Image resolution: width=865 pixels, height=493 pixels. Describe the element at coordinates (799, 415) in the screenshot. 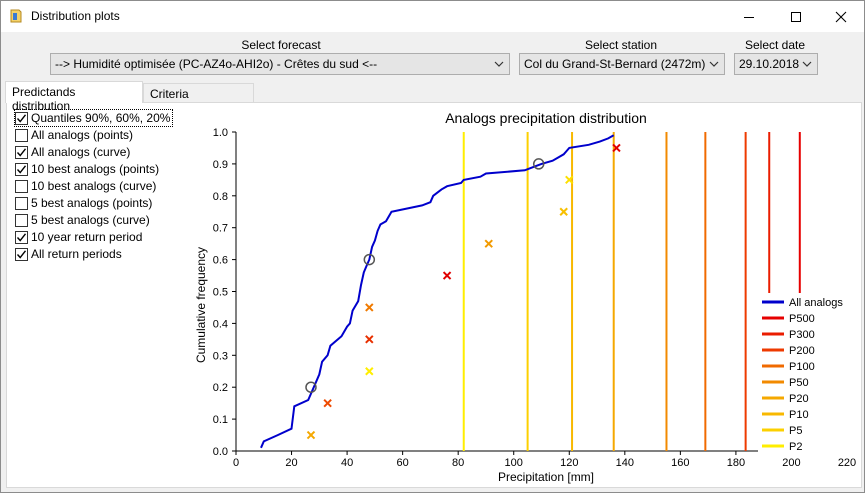

I see `legend-label: P10` at that location.